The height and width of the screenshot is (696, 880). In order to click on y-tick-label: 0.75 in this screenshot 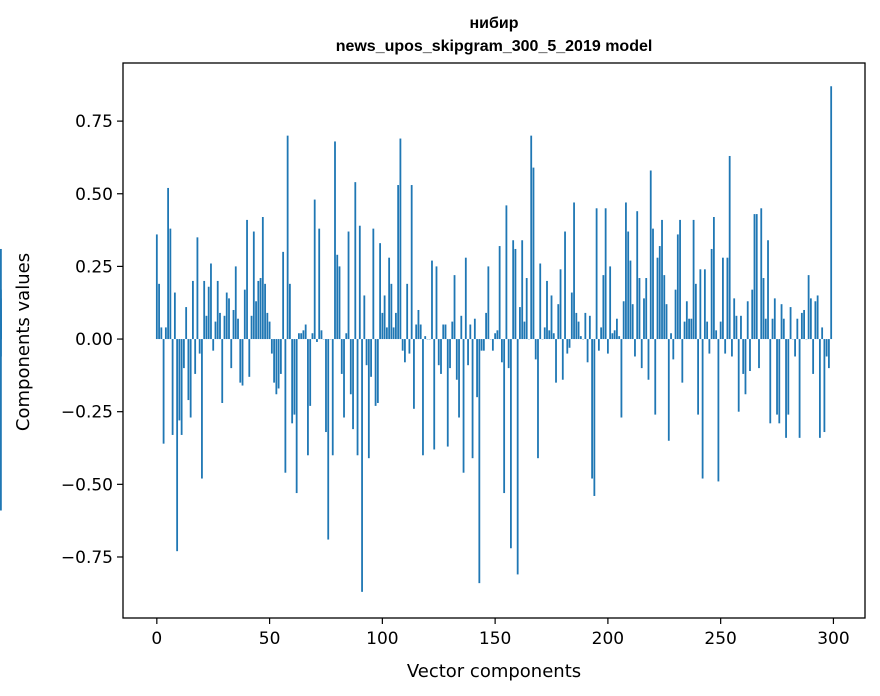, I will do `click(94, 122)`.